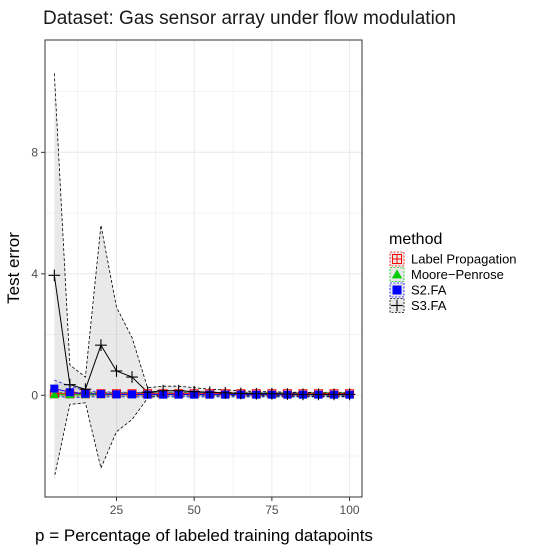 The height and width of the screenshot is (550, 543). What do you see at coordinates (272, 510) in the screenshot?
I see `x-tick-label: 75` at bounding box center [272, 510].